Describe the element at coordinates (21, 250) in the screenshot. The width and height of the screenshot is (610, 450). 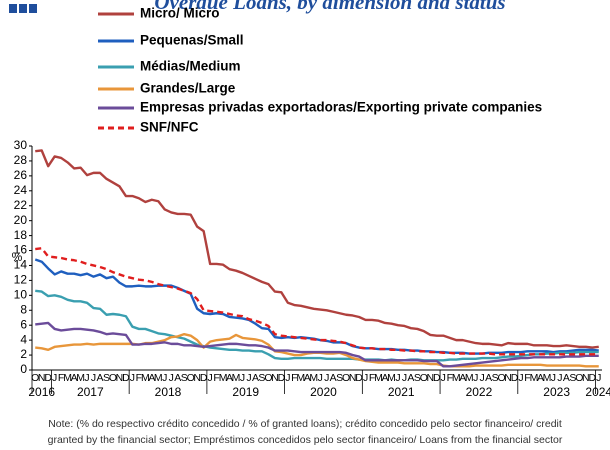
I see `y-tick-label: 16` at that location.